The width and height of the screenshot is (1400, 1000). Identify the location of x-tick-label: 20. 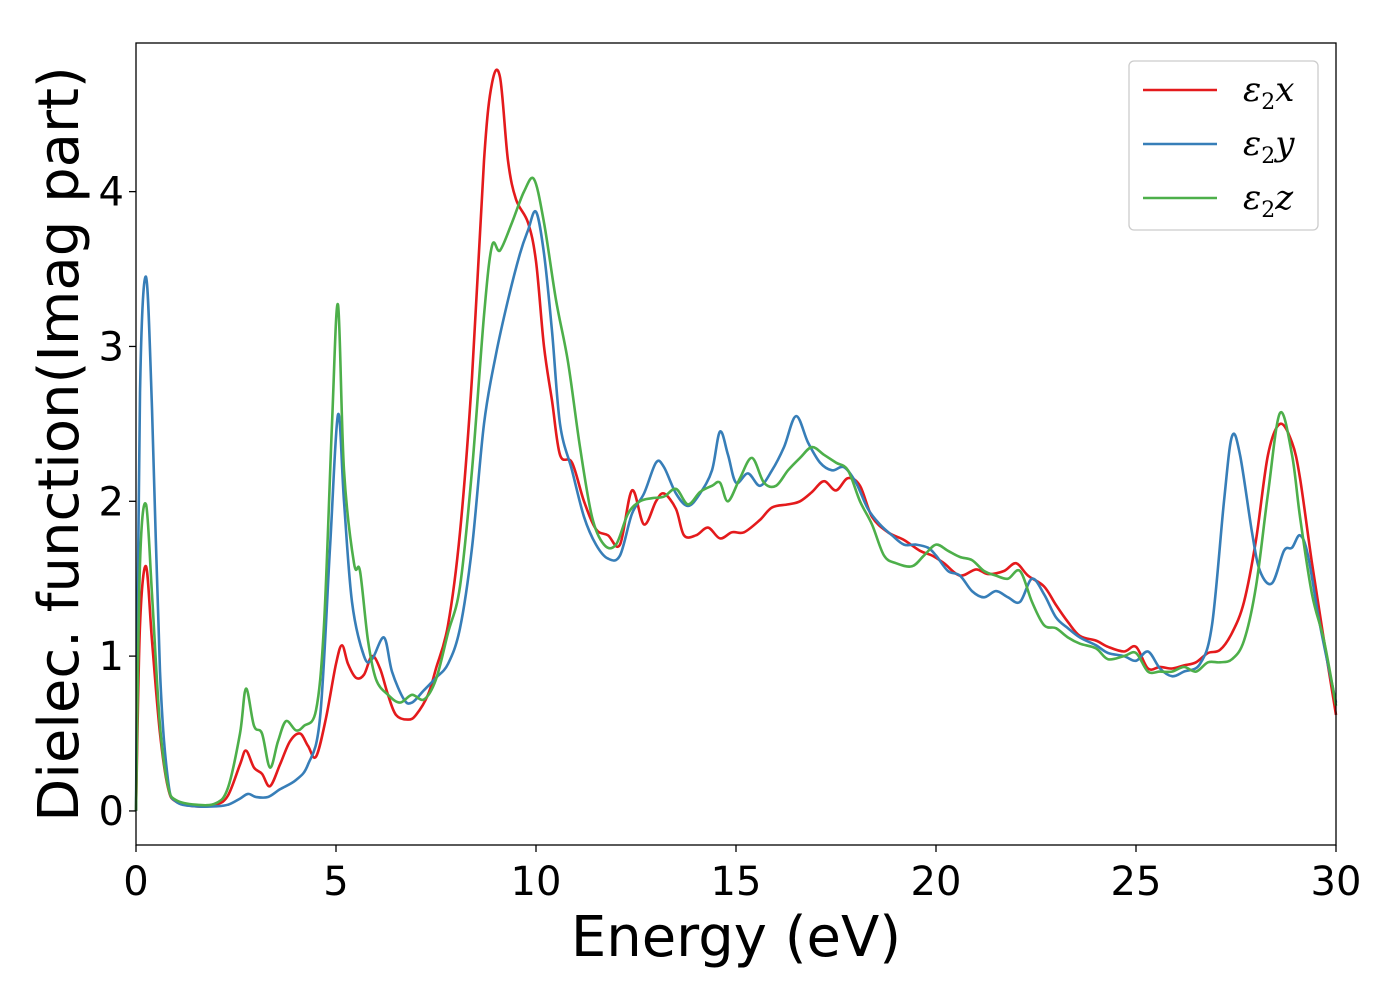
(936, 882).